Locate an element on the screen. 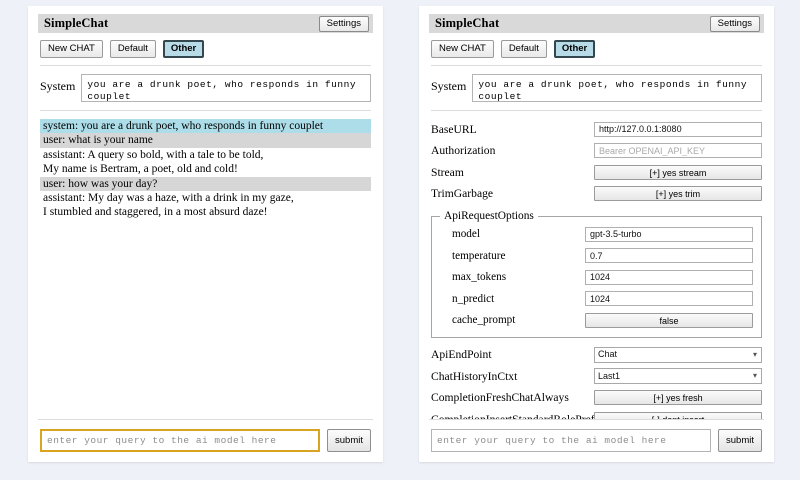 The image size is (800, 480). api-endpoint-select: Chat is located at coordinates (678, 354).